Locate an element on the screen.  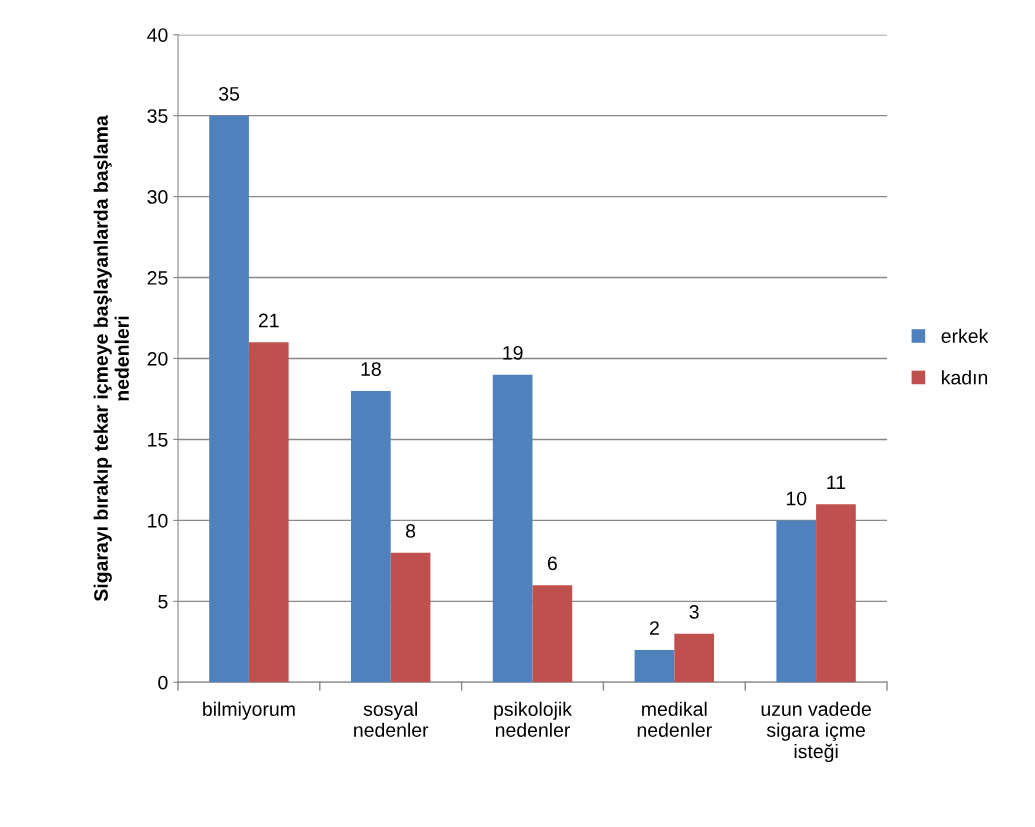
y-tick-label: 20 is located at coordinates (157, 358).